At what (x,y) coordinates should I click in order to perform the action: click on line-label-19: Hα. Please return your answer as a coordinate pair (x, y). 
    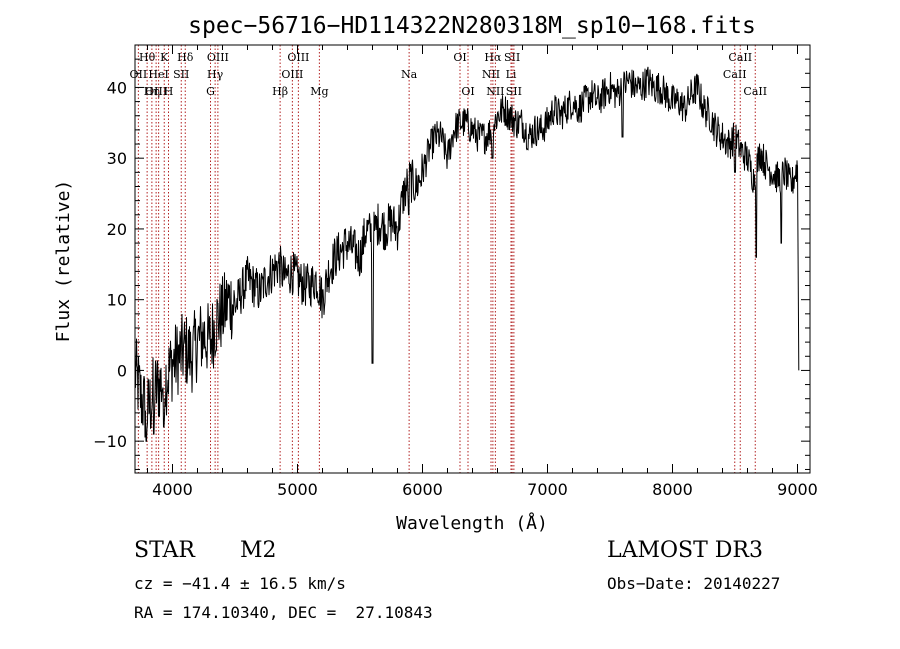
    Looking at the image, I should click on (493, 57).